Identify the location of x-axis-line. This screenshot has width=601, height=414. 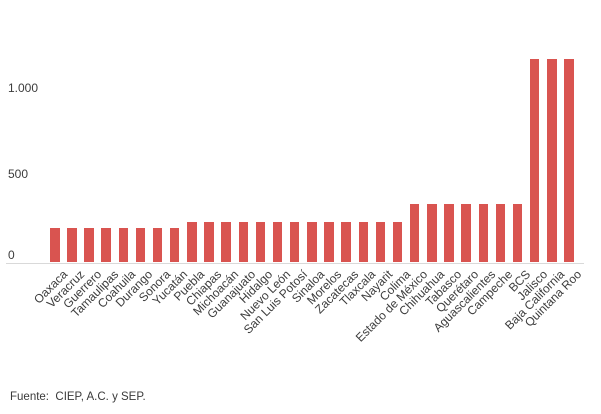
(295, 263).